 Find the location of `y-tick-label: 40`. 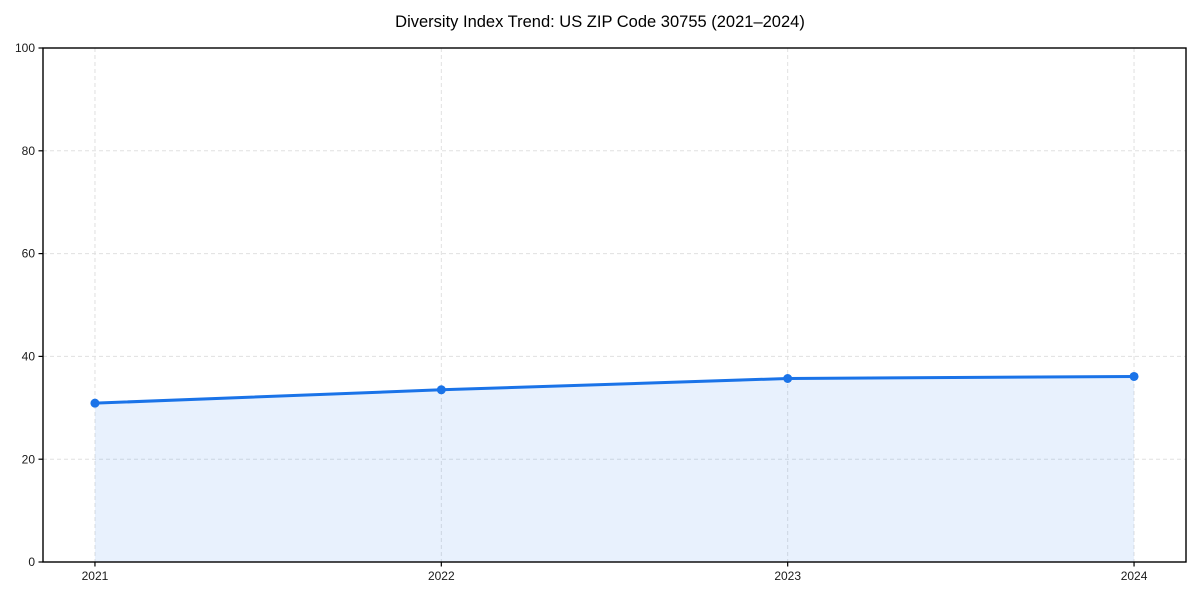

y-tick-label: 40 is located at coordinates (29, 356).